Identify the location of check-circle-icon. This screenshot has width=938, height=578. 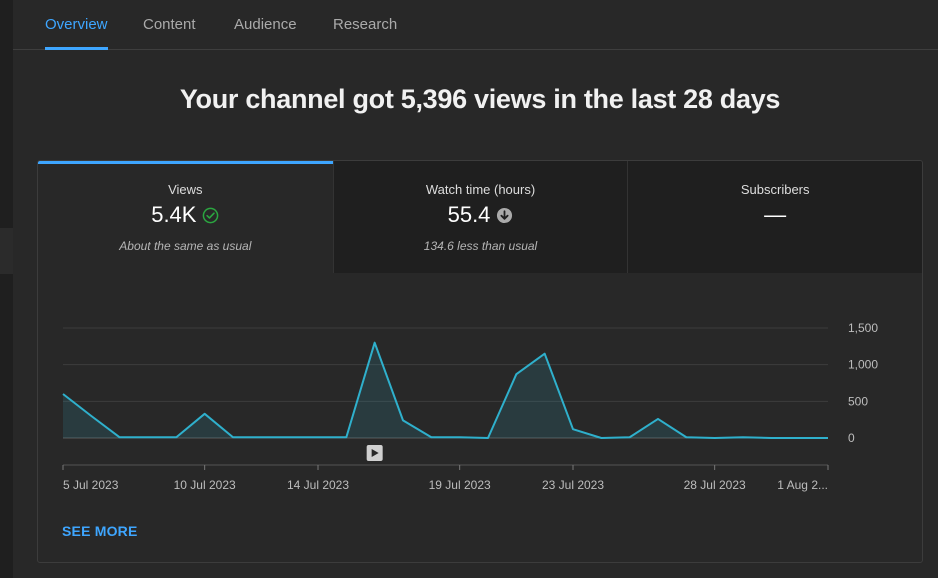
(211, 215).